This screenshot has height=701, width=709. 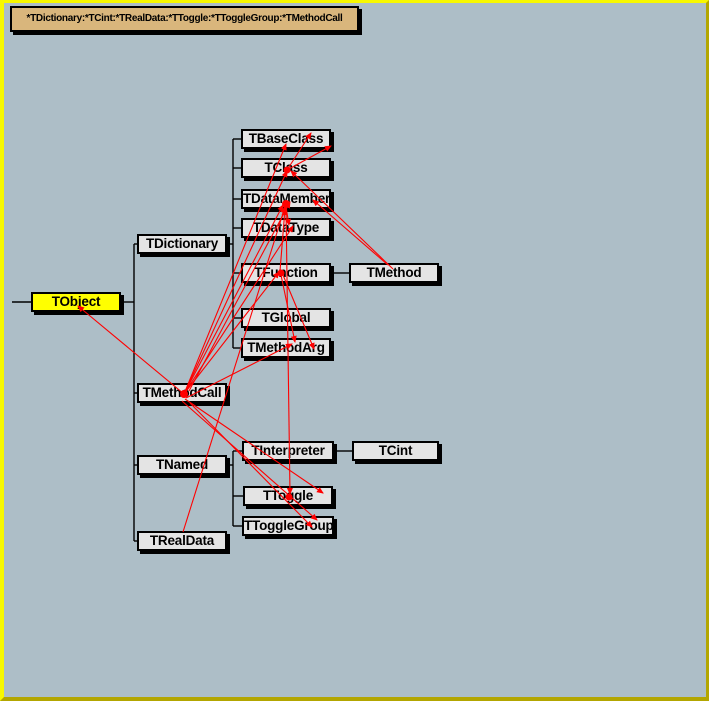 What do you see at coordinates (288, 451) in the screenshot?
I see `class-node-tinterpreter: TInterpreter` at bounding box center [288, 451].